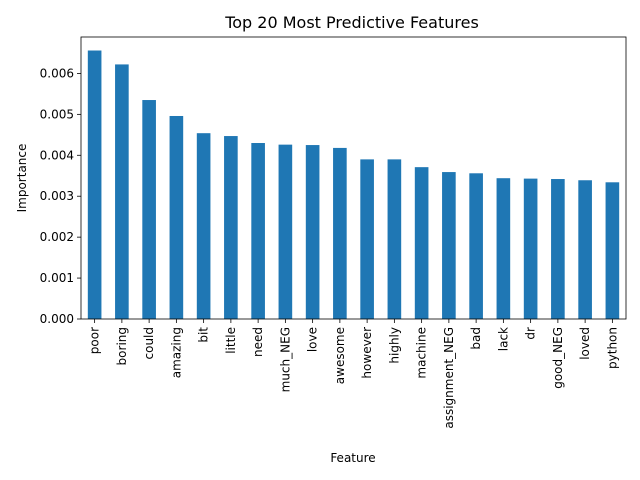  What do you see at coordinates (122, 191) in the screenshot?
I see `bar-boring` at bounding box center [122, 191].